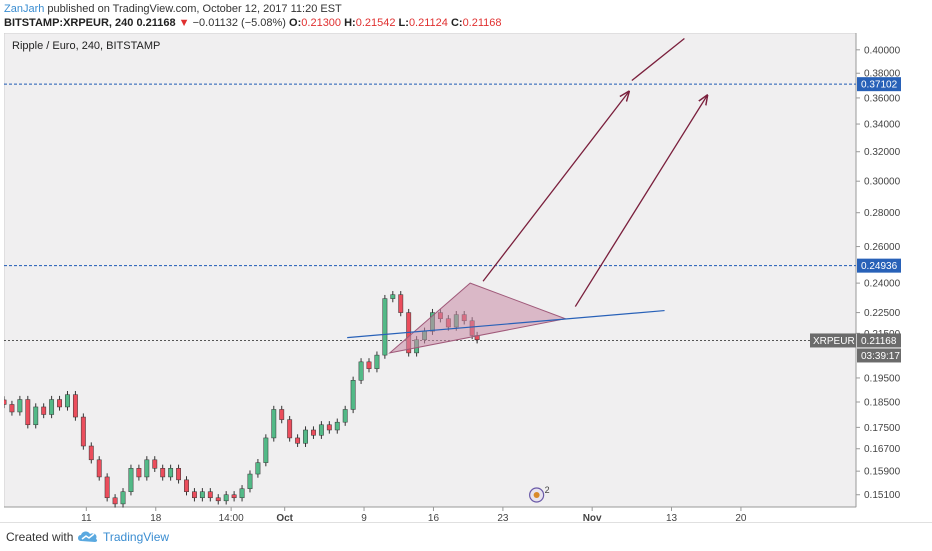 This screenshot has width=932, height=551. What do you see at coordinates (69, 23) in the screenshot?
I see `symbol-label: BITSTAMP:XRPEUR, 240` at bounding box center [69, 23].